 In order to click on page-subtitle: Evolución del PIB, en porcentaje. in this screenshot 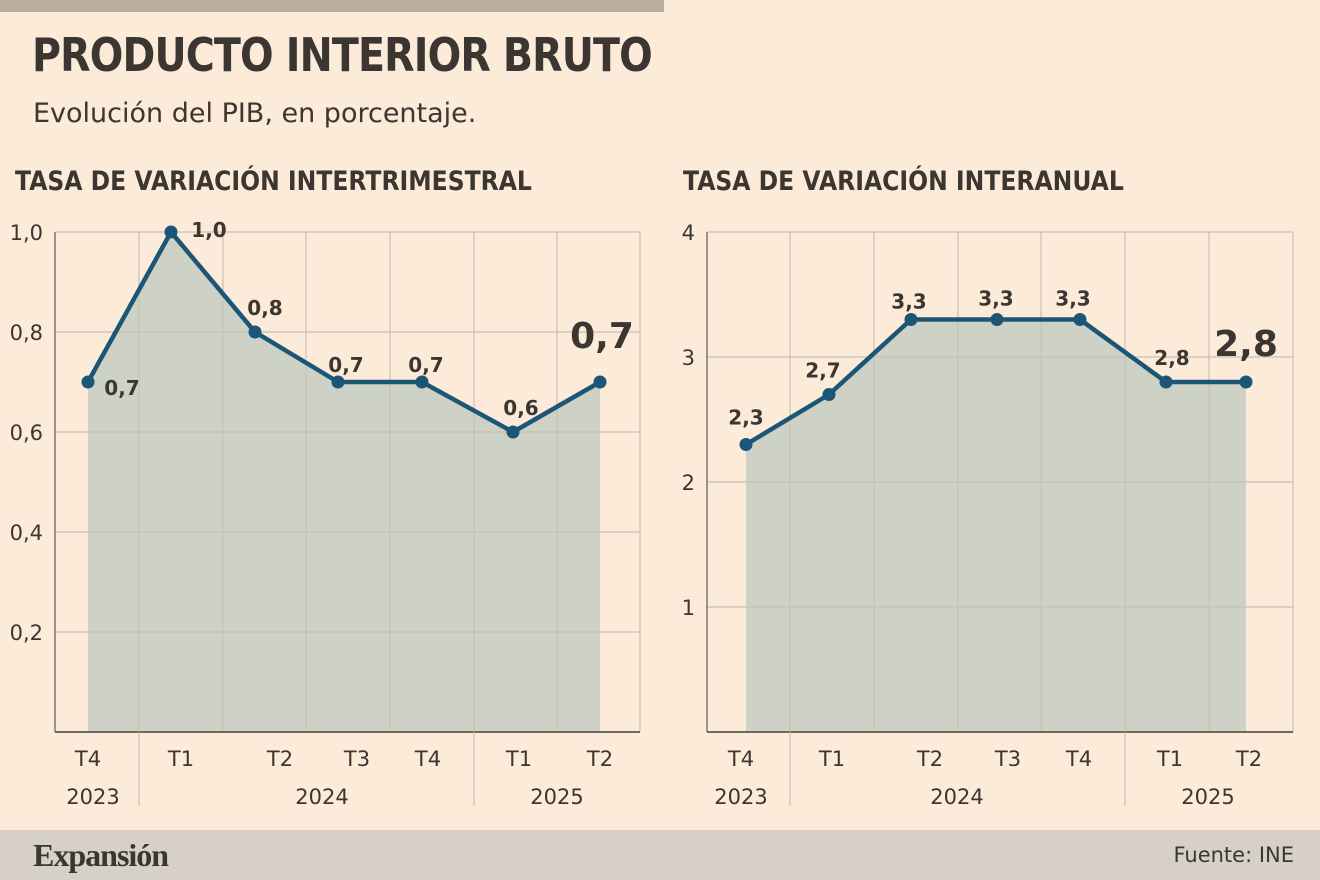, I will do `click(255, 113)`.